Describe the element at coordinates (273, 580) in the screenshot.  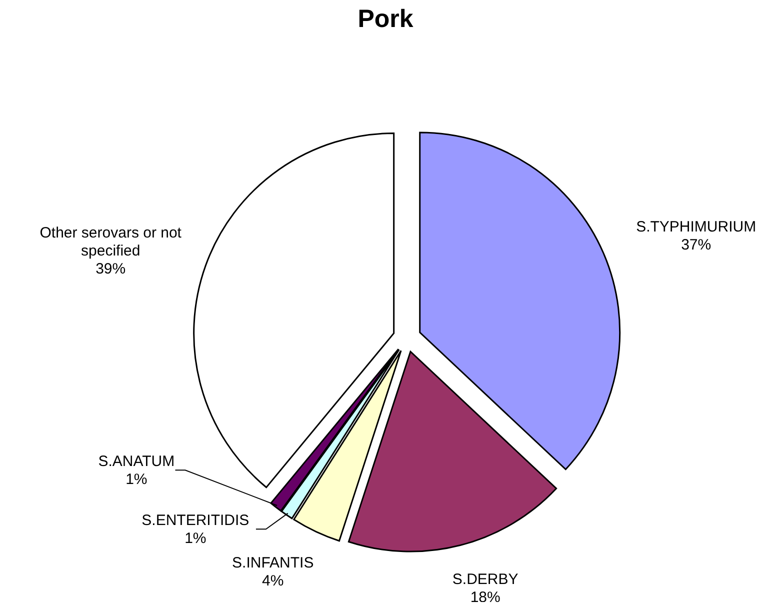
I see `data-label: 4%` at that location.